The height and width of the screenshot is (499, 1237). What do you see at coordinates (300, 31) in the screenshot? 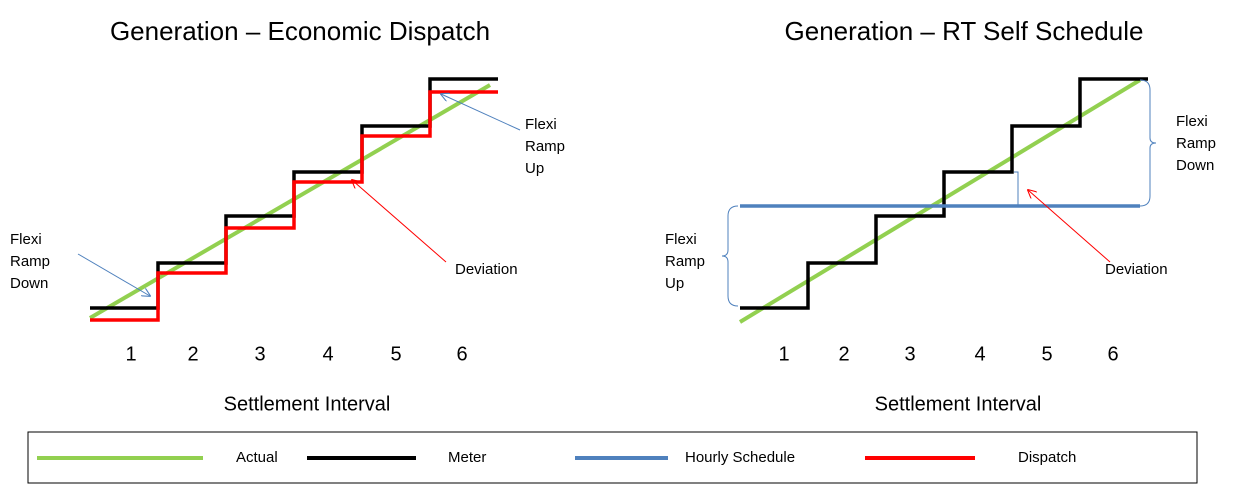
I see `panel-title: Generation – Economic Dispatch` at bounding box center [300, 31].